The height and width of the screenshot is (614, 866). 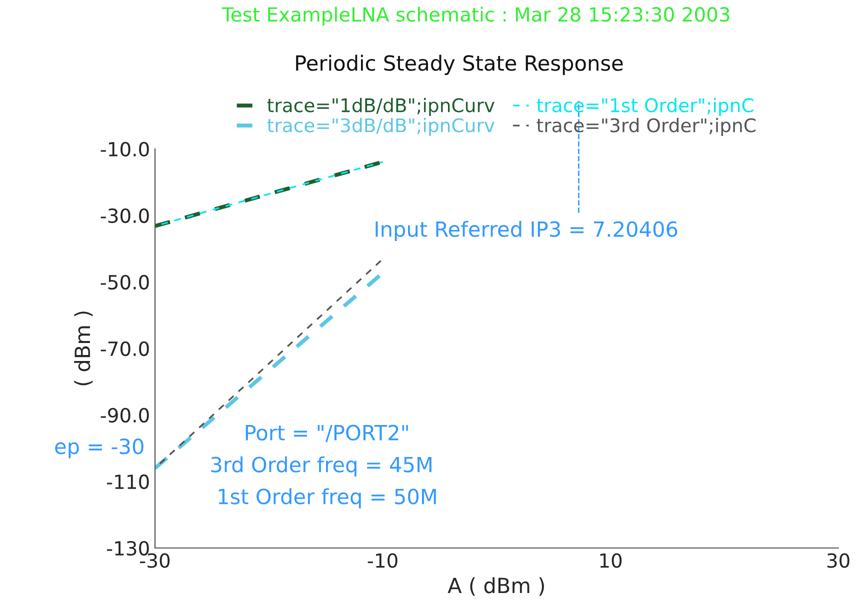 I want to click on annotation: Port = "/PORT2", so click(x=327, y=433).